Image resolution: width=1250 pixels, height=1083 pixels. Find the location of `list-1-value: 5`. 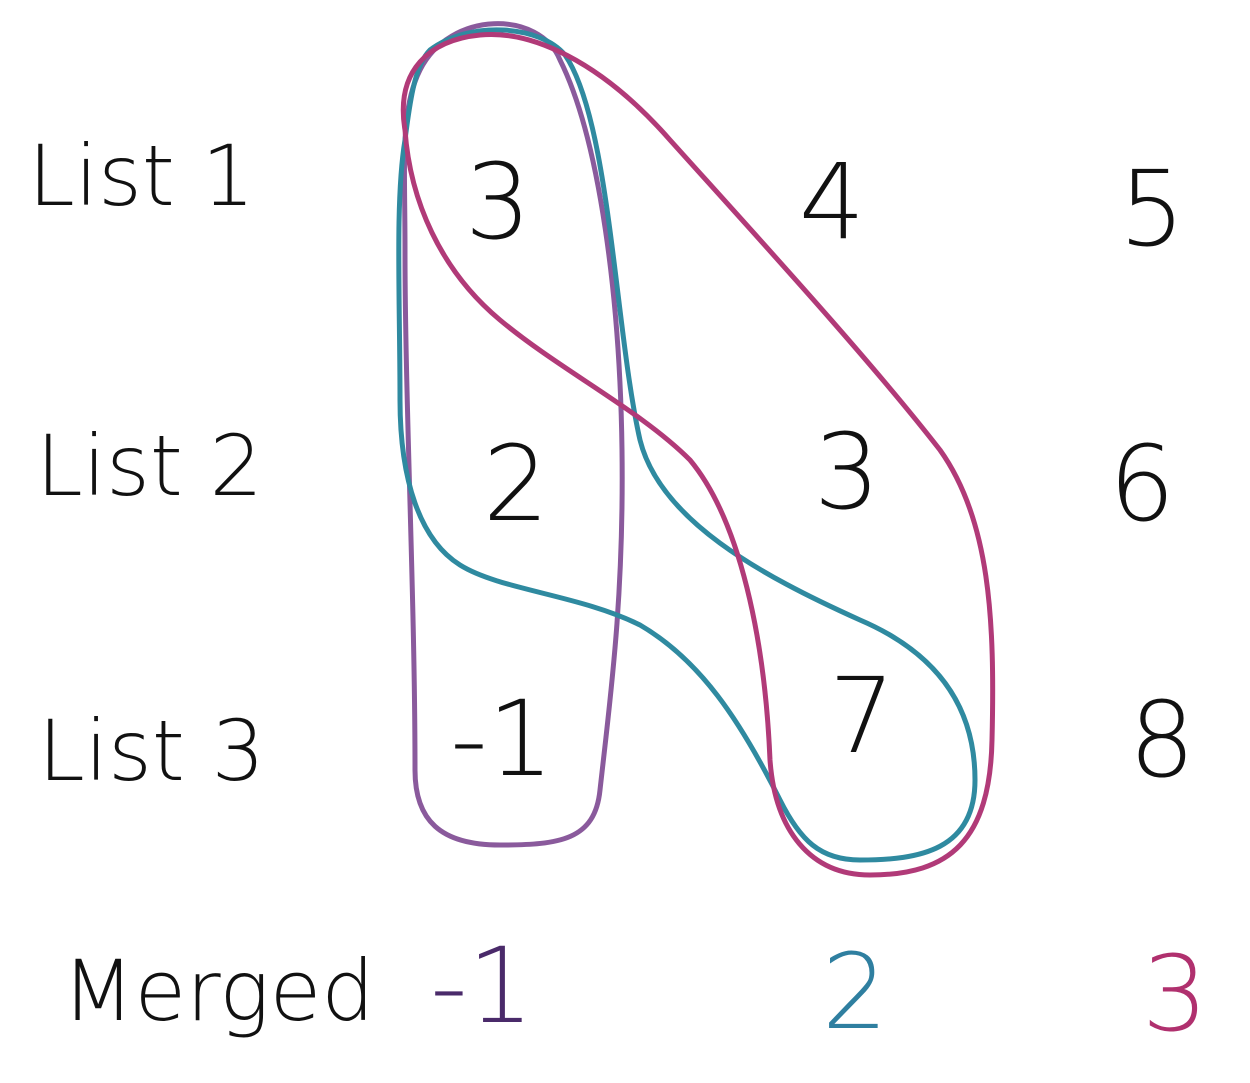

list-1-value: 5 is located at coordinates (1152, 209).